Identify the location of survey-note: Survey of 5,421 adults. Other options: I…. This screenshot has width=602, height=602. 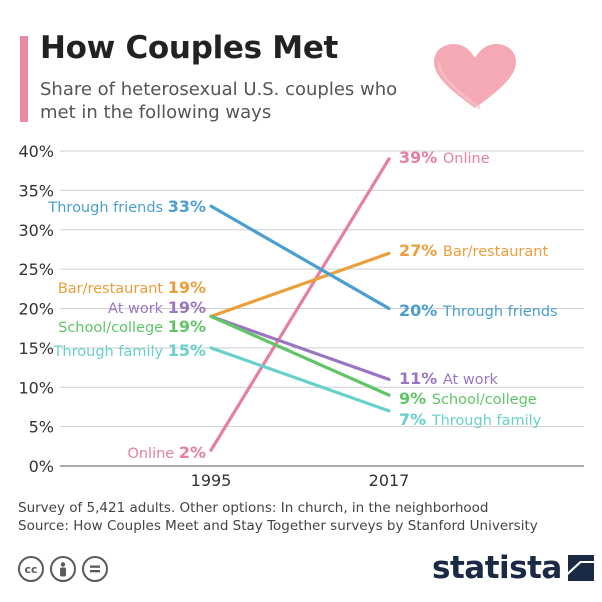
(253, 508).